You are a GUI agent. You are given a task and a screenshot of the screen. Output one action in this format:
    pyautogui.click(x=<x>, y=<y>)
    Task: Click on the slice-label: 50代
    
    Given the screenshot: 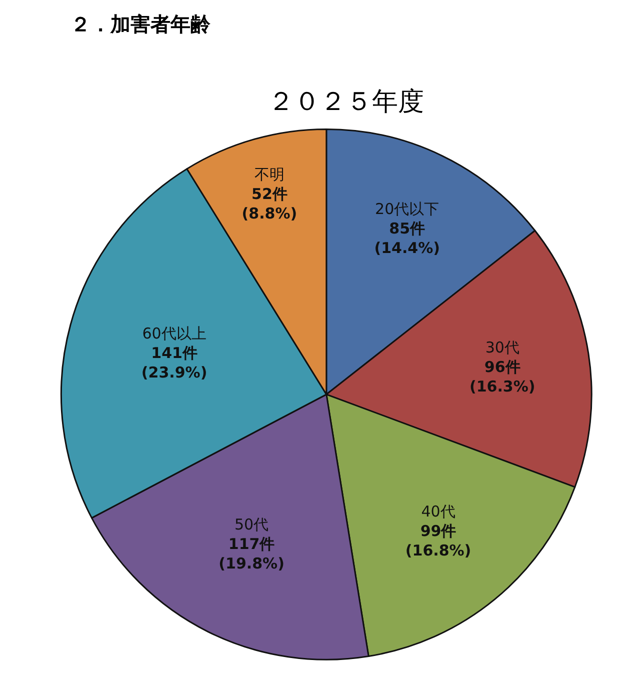 What is the action you would take?
    pyautogui.click(x=251, y=525)
    